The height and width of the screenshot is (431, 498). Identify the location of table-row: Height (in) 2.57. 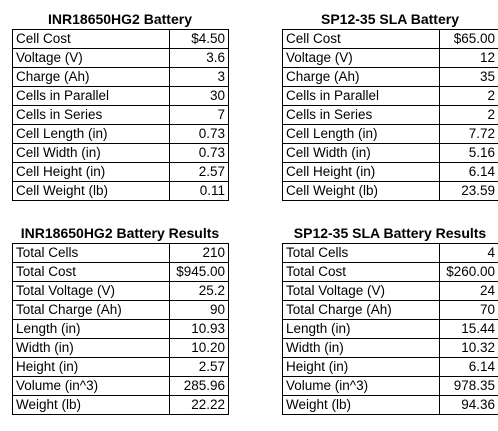
(120, 367).